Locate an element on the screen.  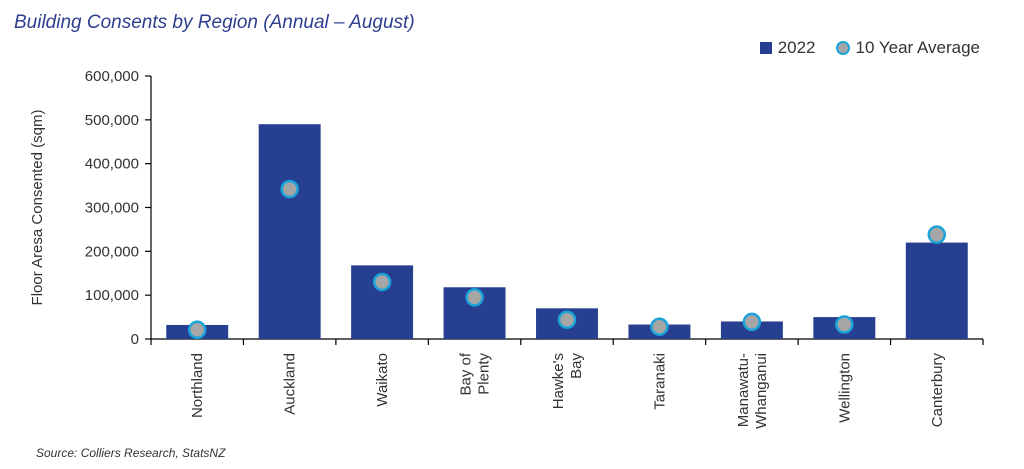
x-tick-label: Bay is located at coordinates (576, 366).